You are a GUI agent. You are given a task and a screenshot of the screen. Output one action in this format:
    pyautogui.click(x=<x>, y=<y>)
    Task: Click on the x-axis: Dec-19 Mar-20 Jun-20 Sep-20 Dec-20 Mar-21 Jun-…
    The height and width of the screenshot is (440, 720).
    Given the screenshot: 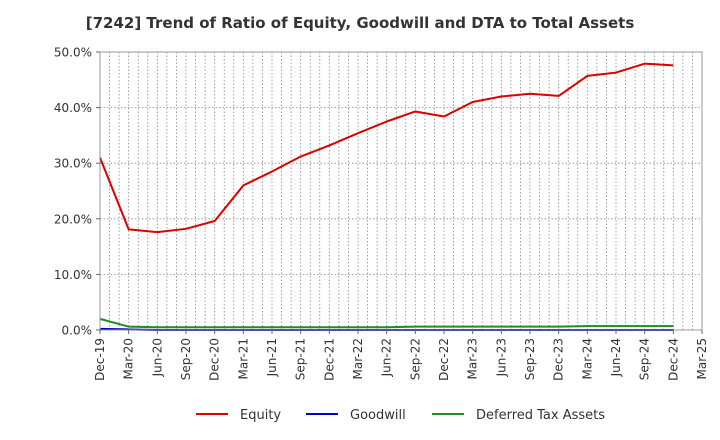 What is the action you would take?
    pyautogui.click(x=401, y=355)
    